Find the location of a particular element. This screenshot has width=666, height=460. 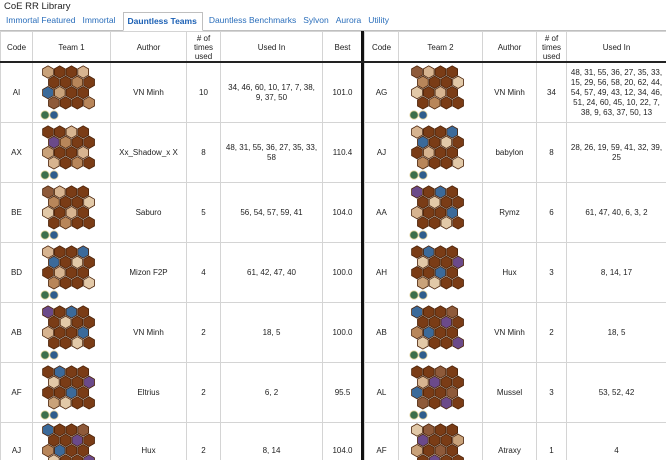

cell-code: AF is located at coordinates (16, 392).